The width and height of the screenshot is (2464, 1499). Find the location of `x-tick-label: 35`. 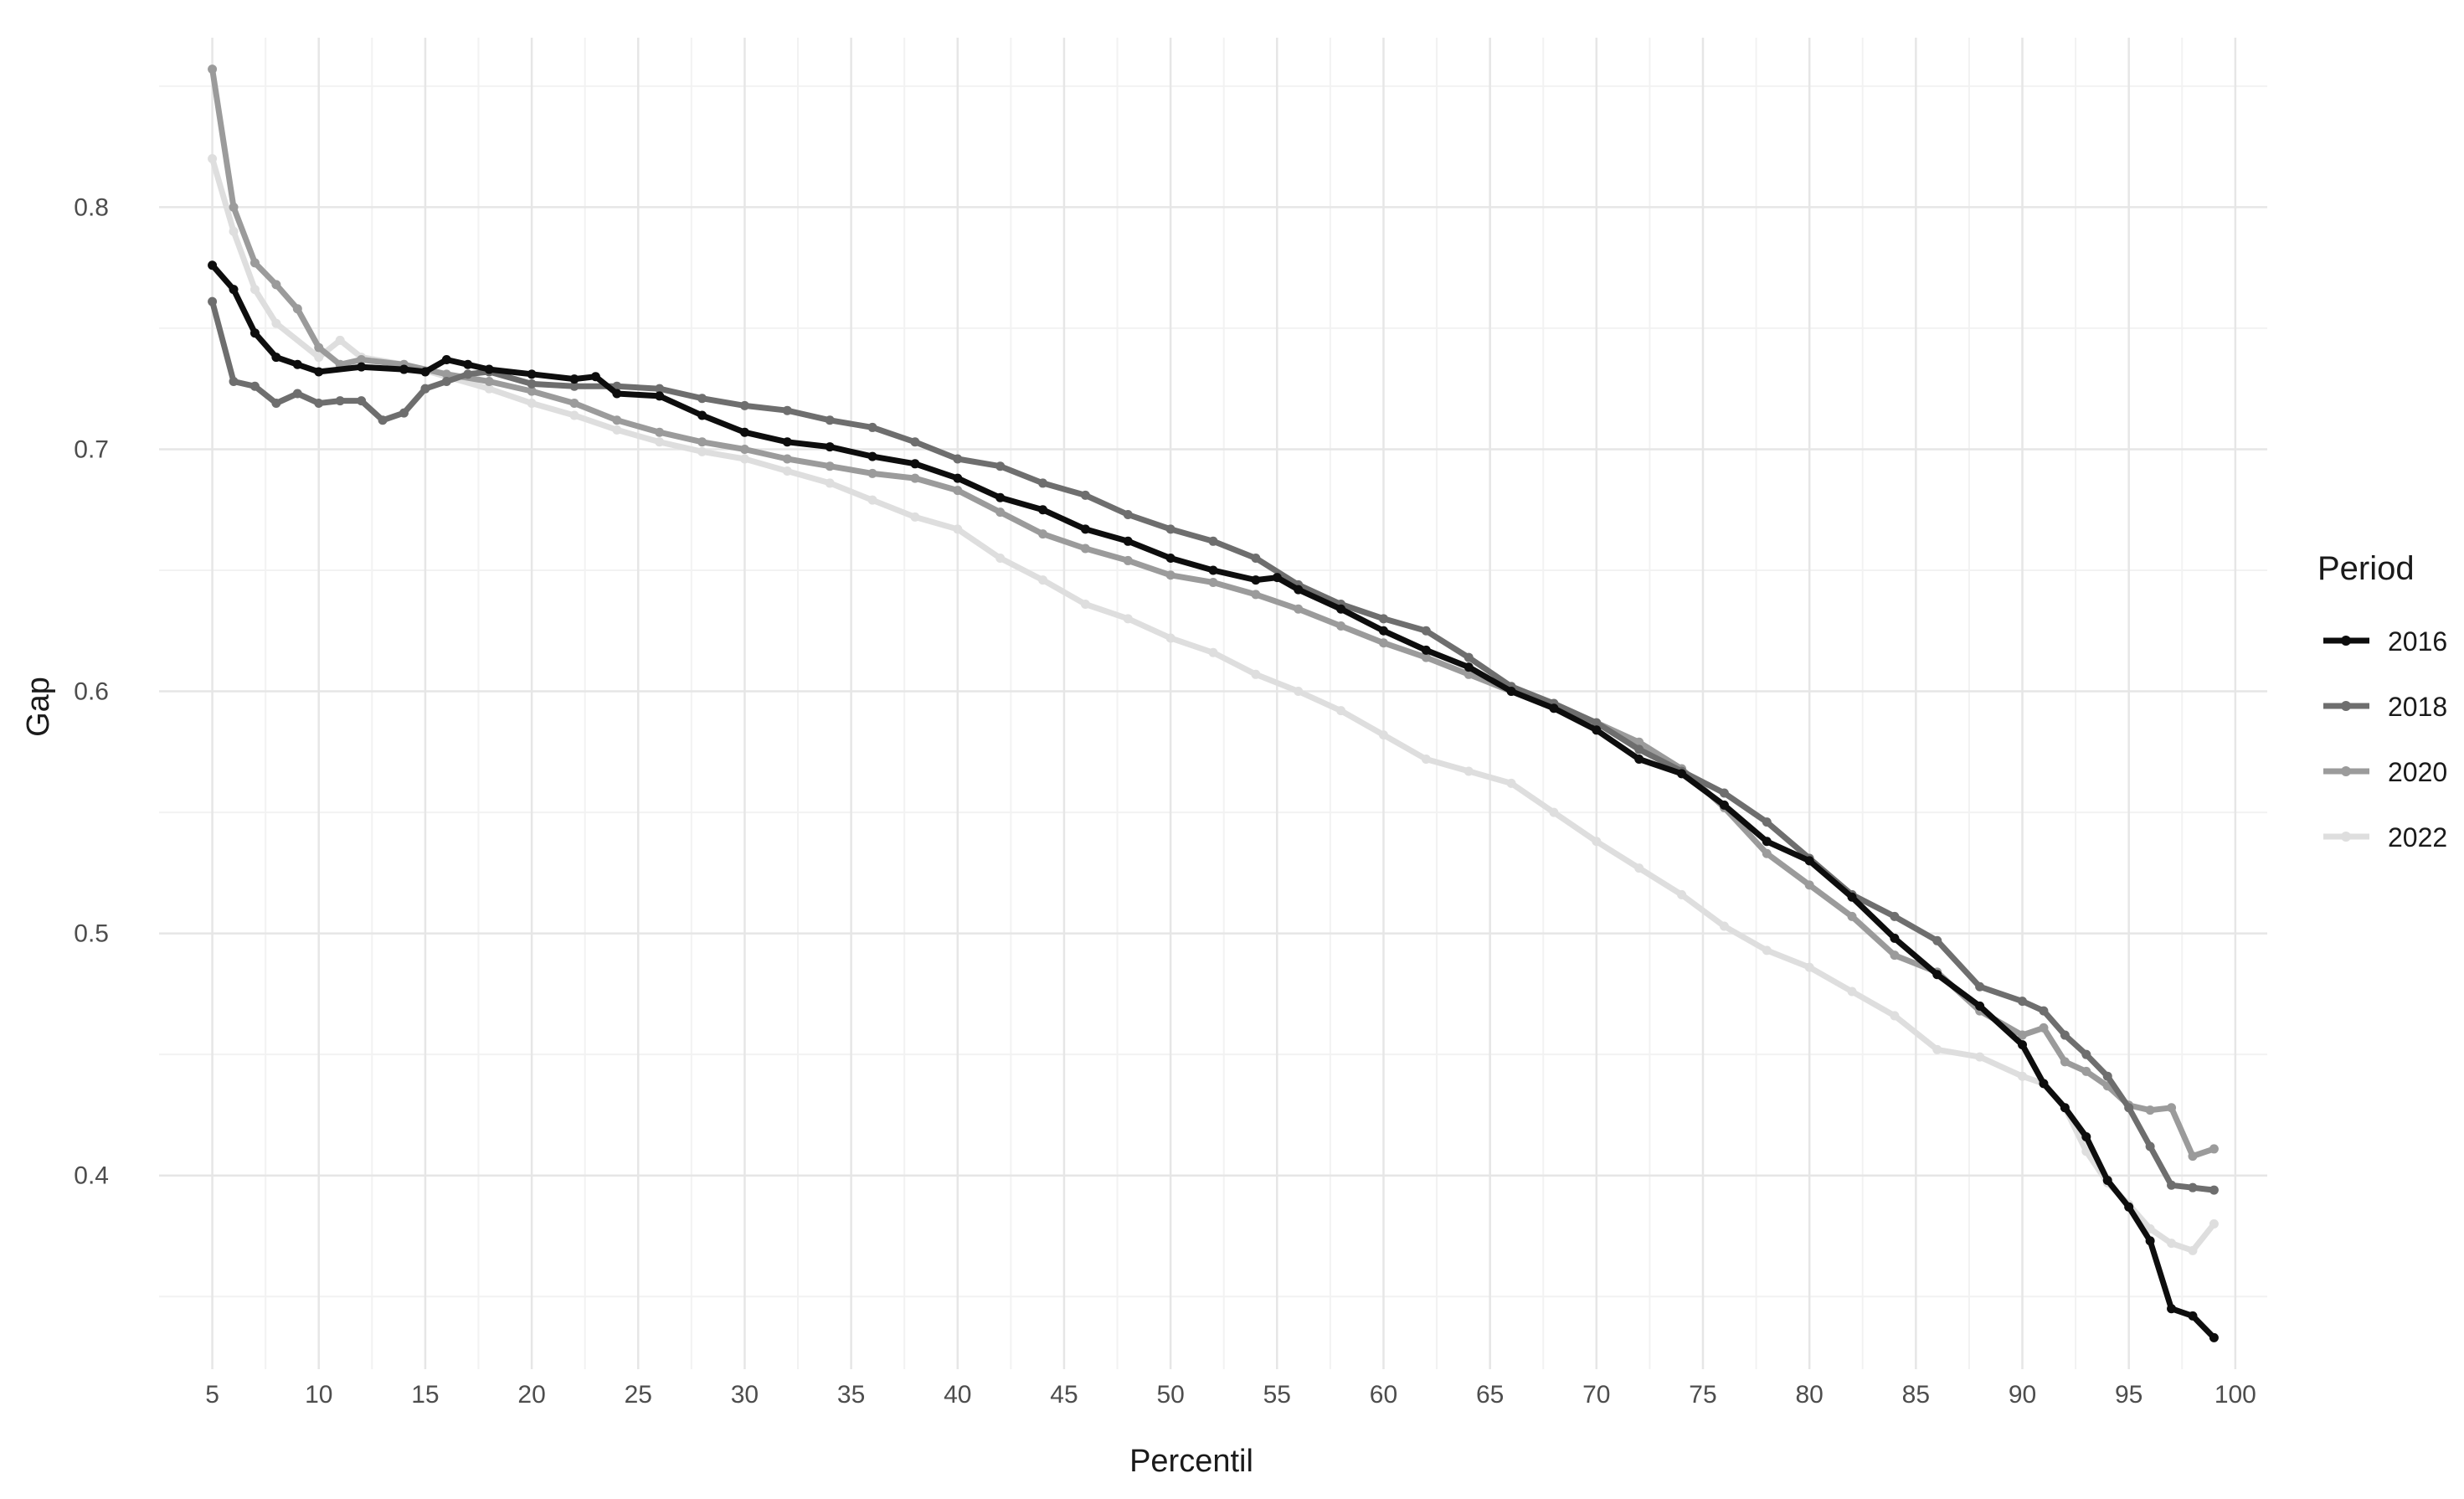

x-tick-label: 35 is located at coordinates (851, 1395).